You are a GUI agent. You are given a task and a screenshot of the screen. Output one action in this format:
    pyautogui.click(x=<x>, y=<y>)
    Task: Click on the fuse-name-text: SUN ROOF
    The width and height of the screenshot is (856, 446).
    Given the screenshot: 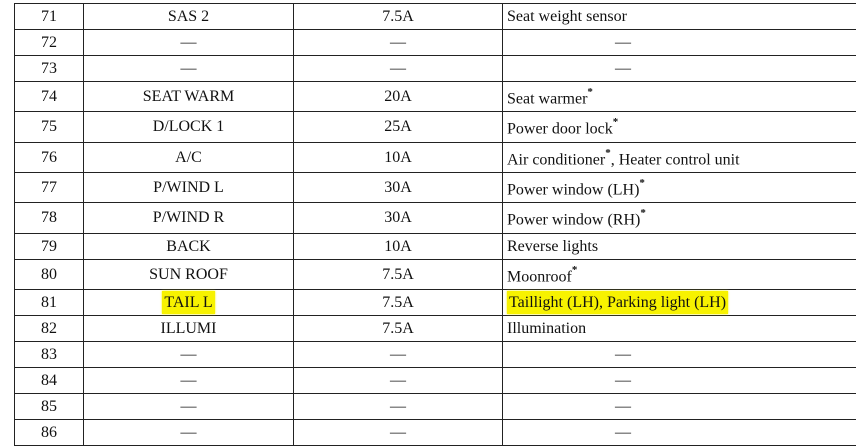 What is the action you would take?
    pyautogui.click(x=188, y=274)
    